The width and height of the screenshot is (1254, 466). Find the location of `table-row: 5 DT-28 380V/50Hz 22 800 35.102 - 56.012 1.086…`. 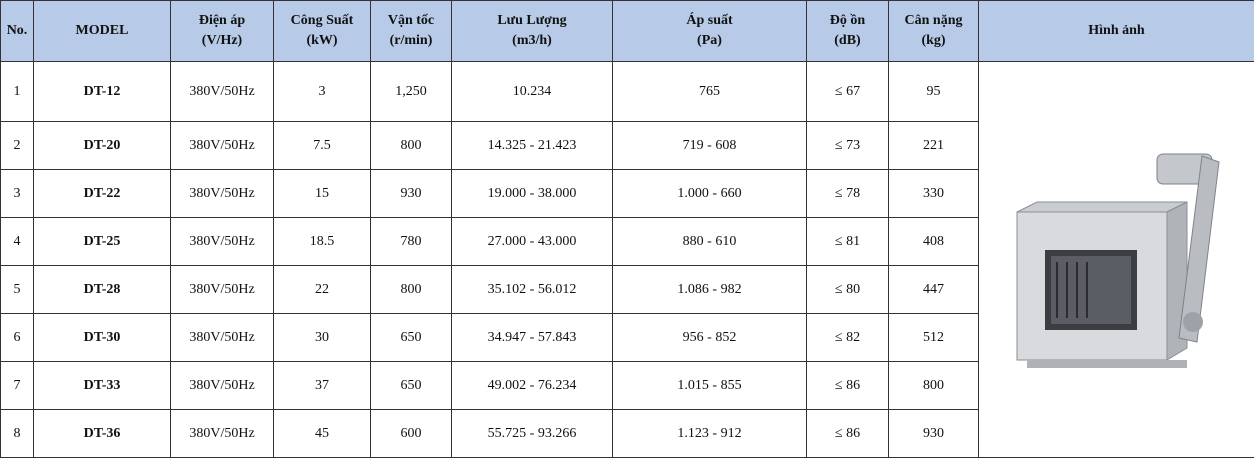

table-row: 5 DT-28 380V/50Hz 22 800 35.102 - 56.012 1.086… is located at coordinates (627, 289).